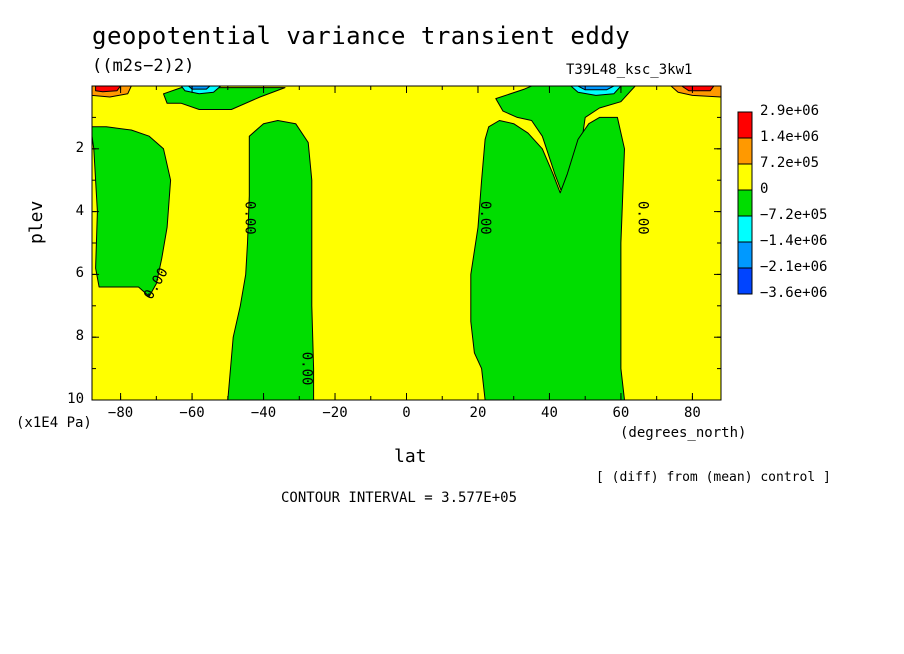  Describe the element at coordinates (790, 137) in the screenshot. I see `colorbar-label: 1.4e+06` at that location.